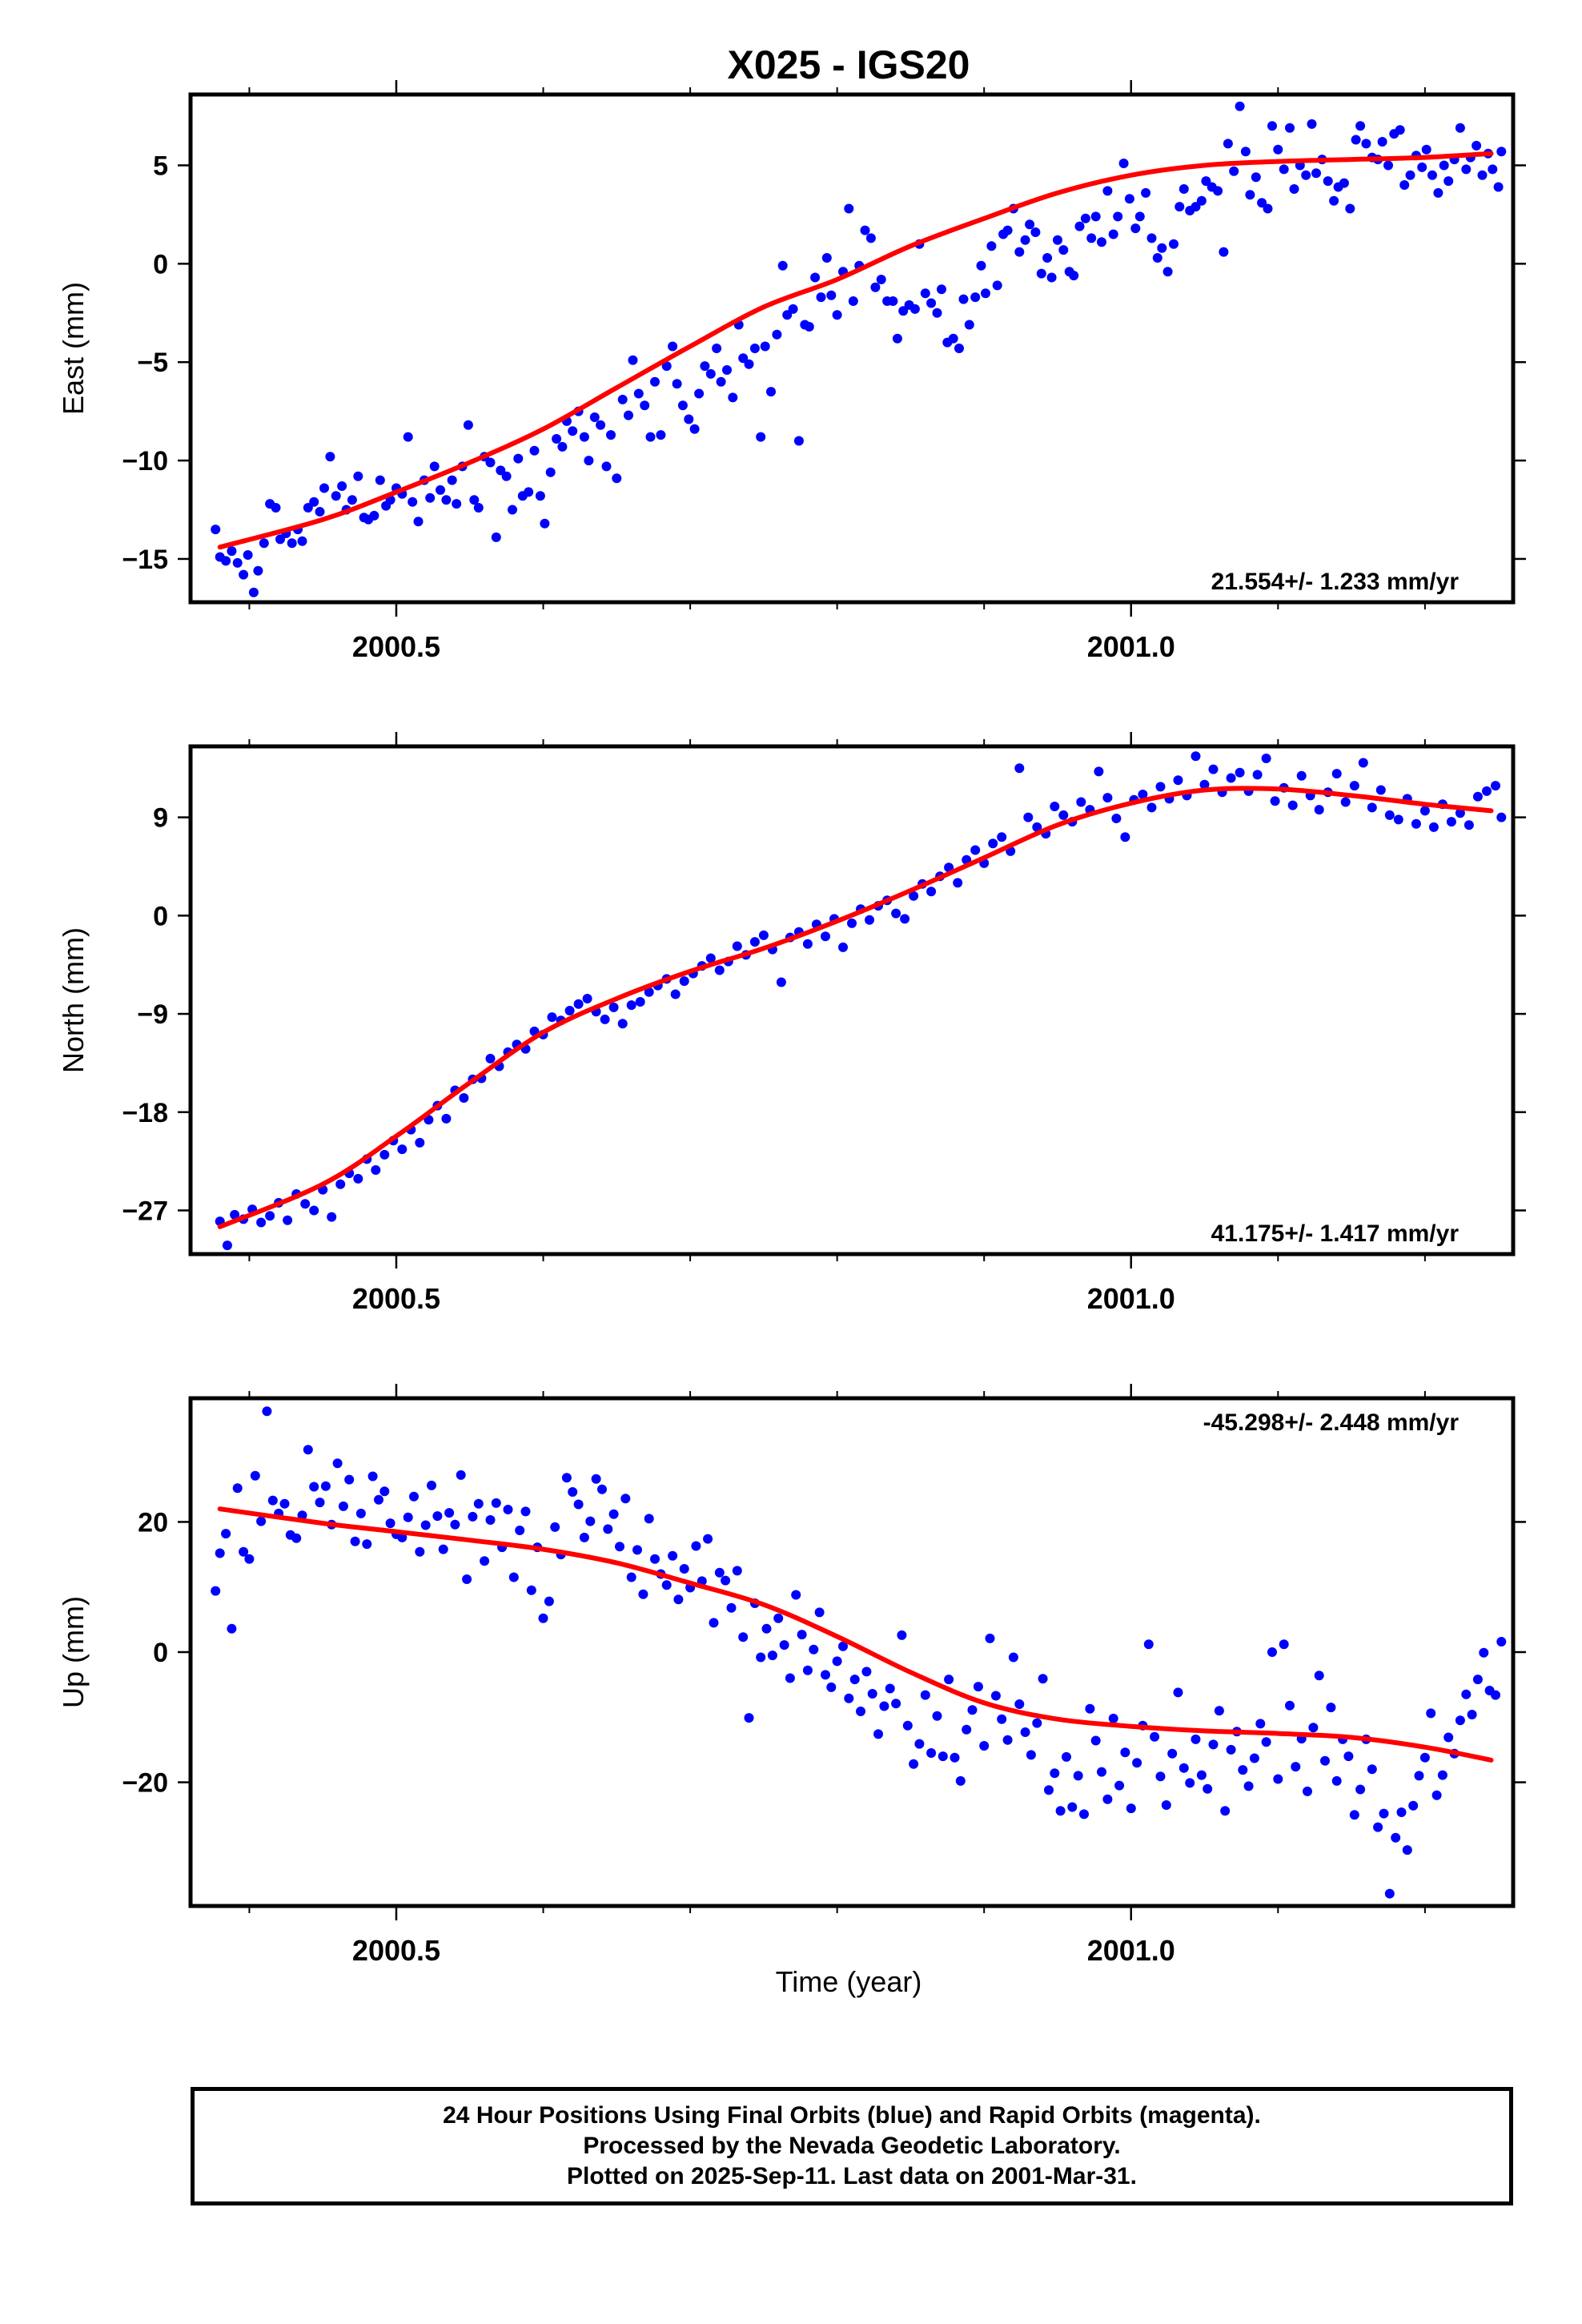  What do you see at coordinates (396, 1951) in the screenshot?
I see `x-tick-label: 2000.5` at bounding box center [396, 1951].